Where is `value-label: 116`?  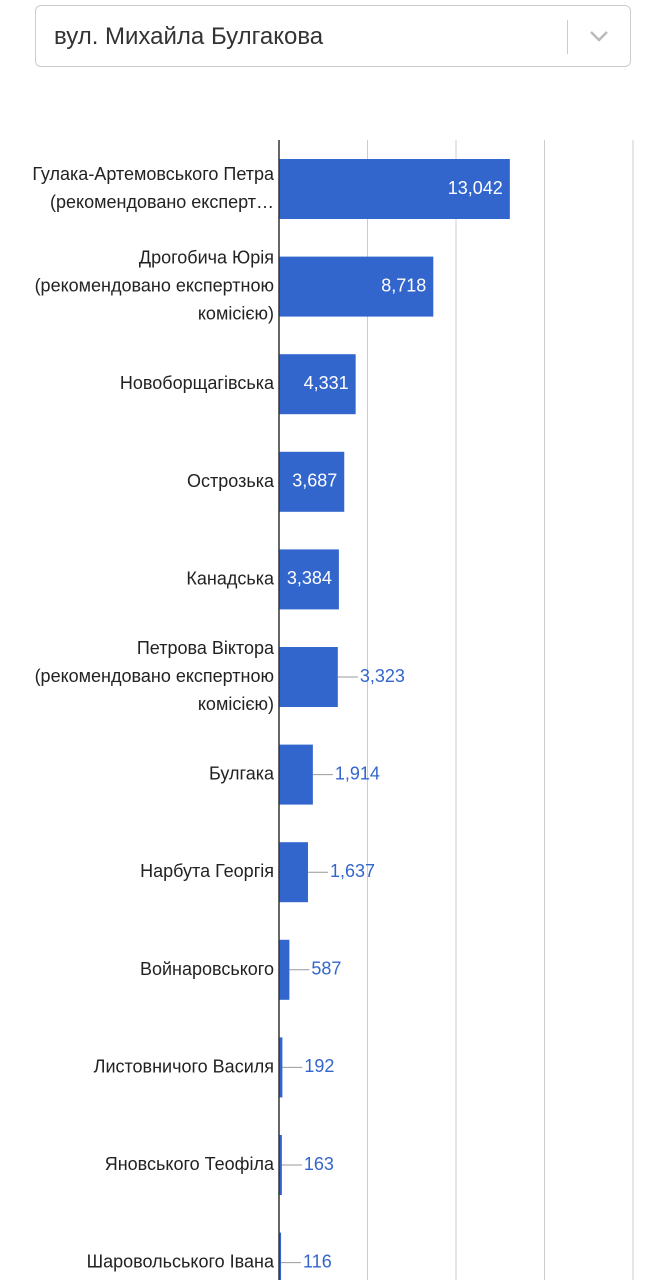
value-label: 116 is located at coordinates (317, 1261).